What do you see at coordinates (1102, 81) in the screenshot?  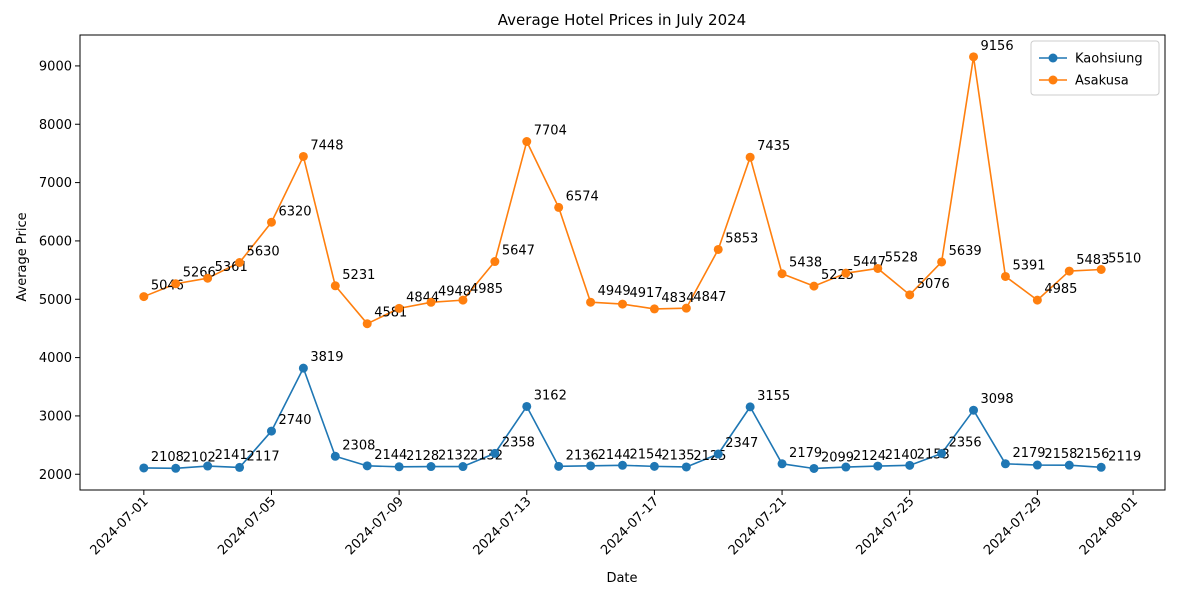 I see `legend-label: Asakusa` at bounding box center [1102, 81].